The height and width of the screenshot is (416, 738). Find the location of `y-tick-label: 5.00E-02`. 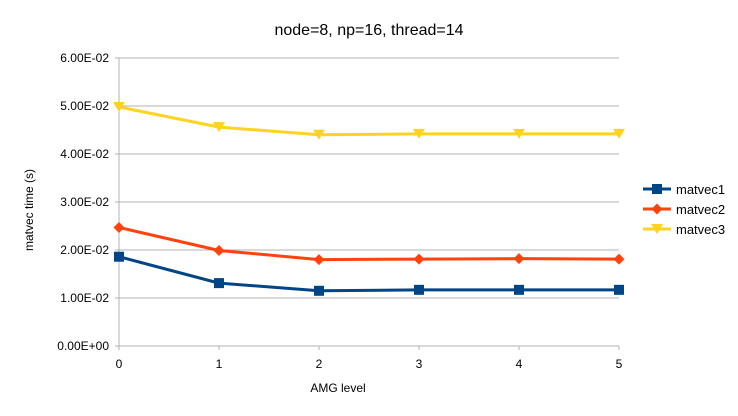

y-tick-label: 5.00E-02 is located at coordinates (84, 106).